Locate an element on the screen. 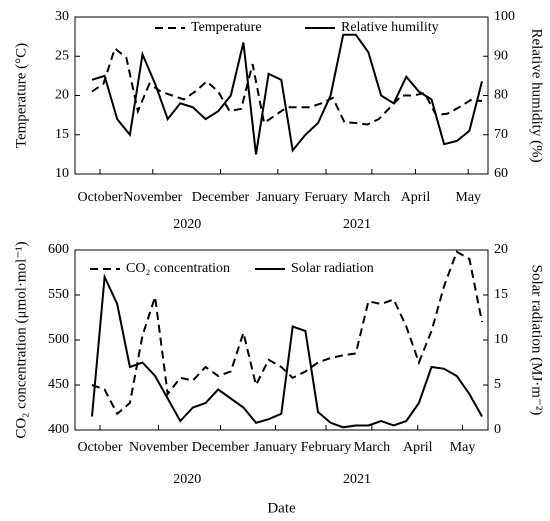 The width and height of the screenshot is (550, 521). y-tick-label: 15 is located at coordinates (62, 134).